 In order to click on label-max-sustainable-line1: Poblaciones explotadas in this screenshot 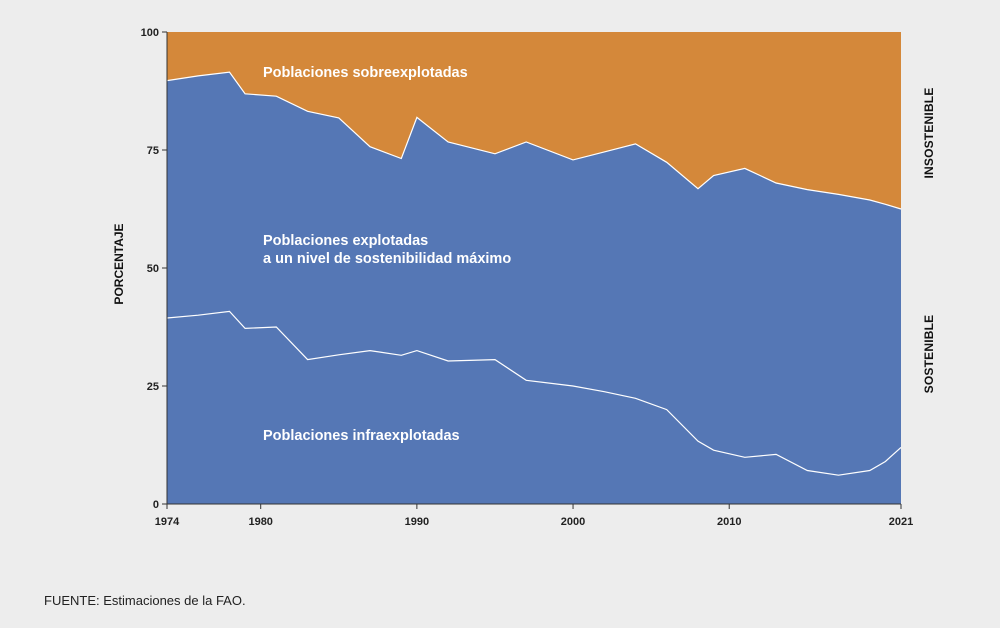, I will do `click(345, 241)`.